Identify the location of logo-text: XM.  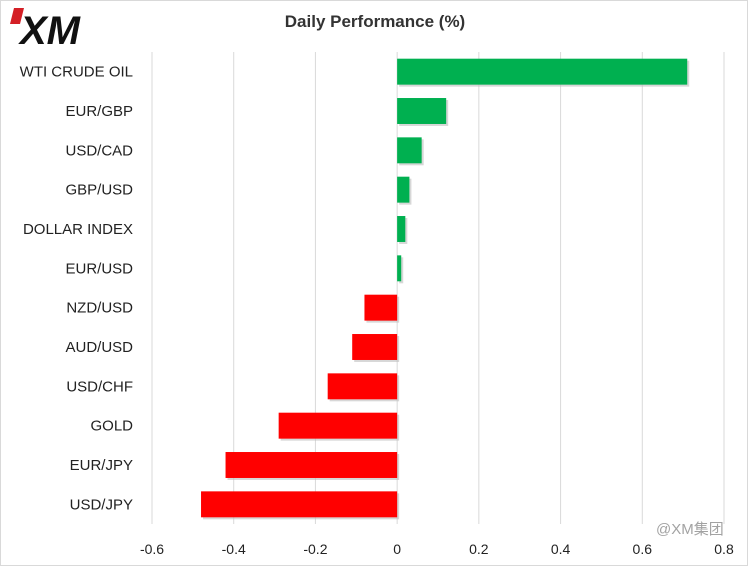
(50, 28).